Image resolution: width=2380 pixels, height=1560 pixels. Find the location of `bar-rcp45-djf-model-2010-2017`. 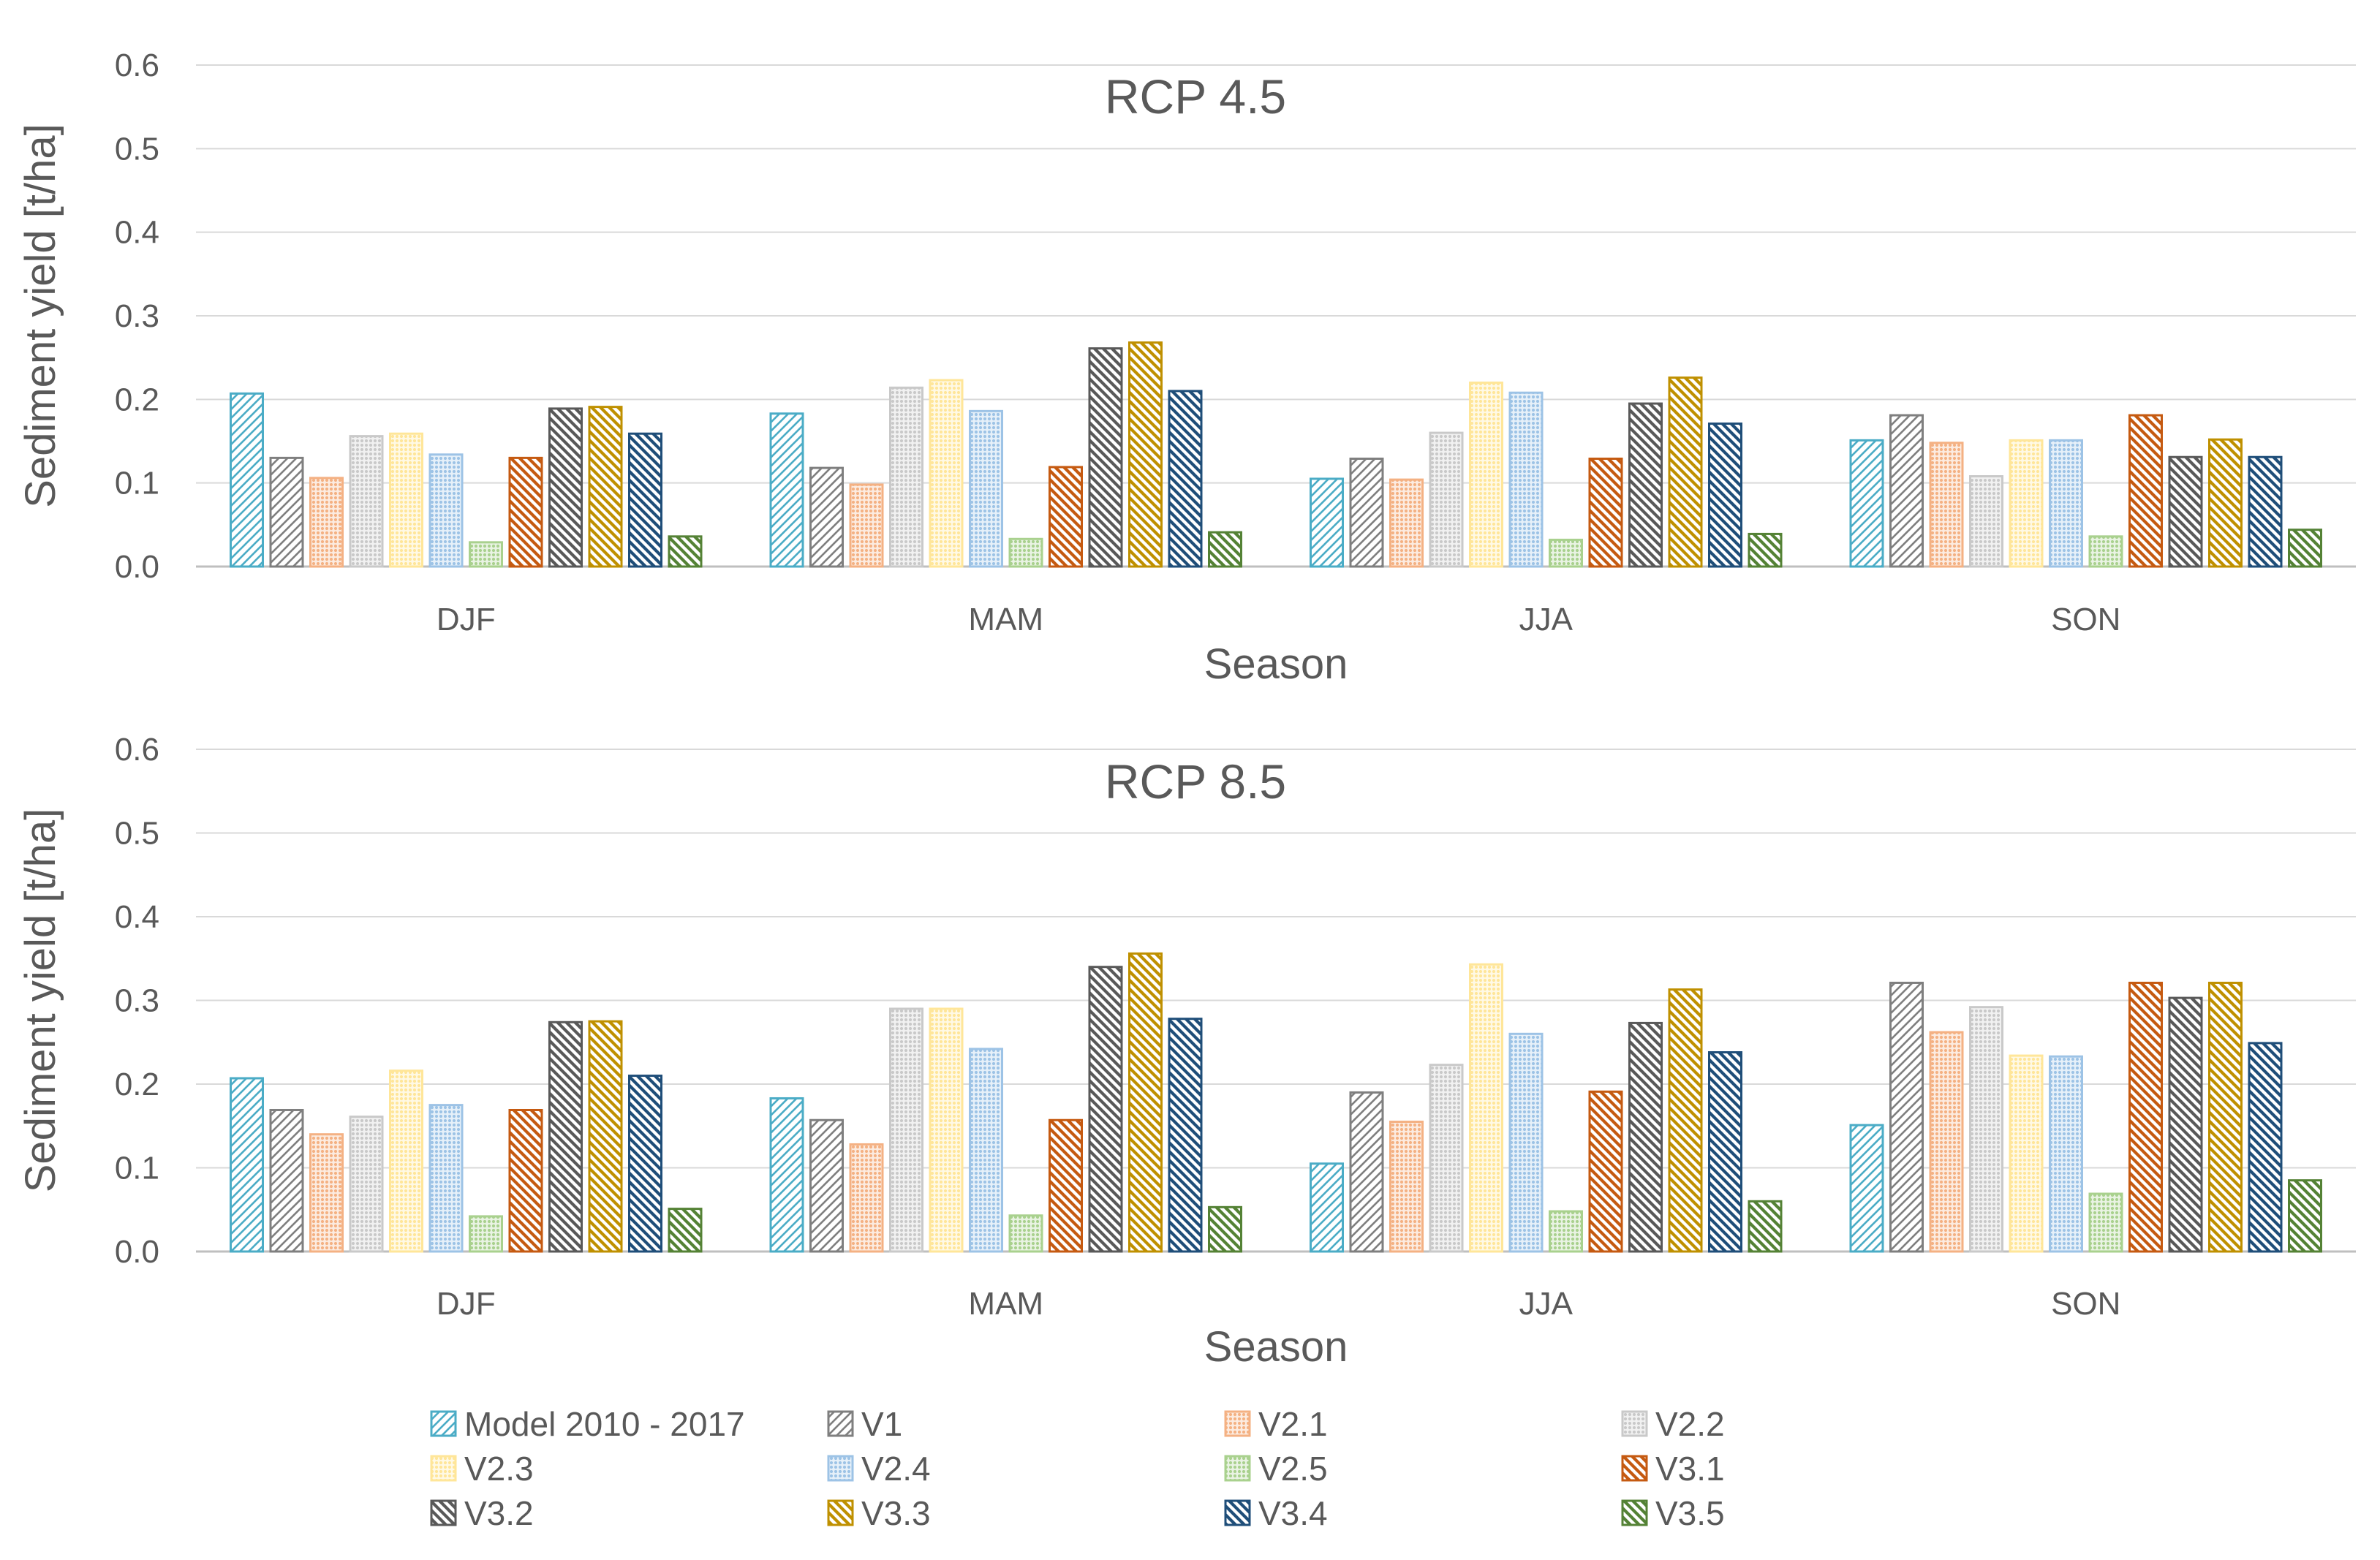

bar-rcp45-djf-model-2010-2017 is located at coordinates (247, 480).